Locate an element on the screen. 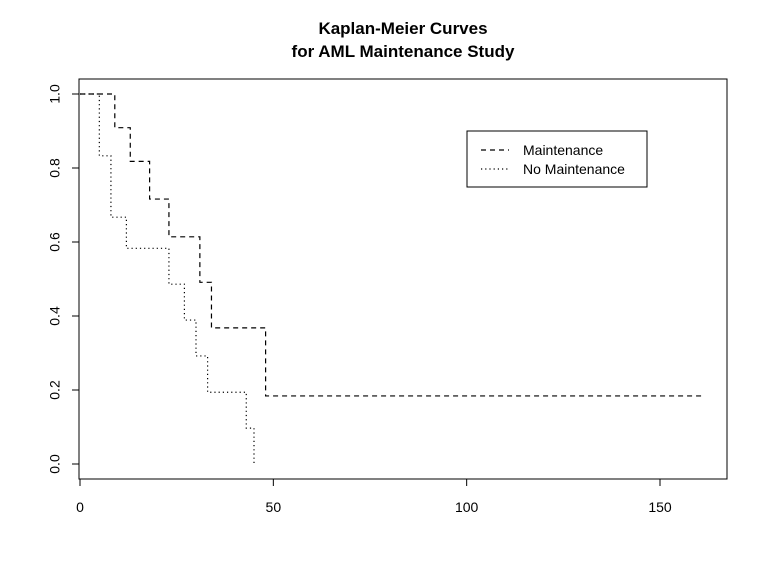 Image resolution: width=768 pixels, height=576 pixels. series-line-no-maintenance is located at coordinates (167, 278).